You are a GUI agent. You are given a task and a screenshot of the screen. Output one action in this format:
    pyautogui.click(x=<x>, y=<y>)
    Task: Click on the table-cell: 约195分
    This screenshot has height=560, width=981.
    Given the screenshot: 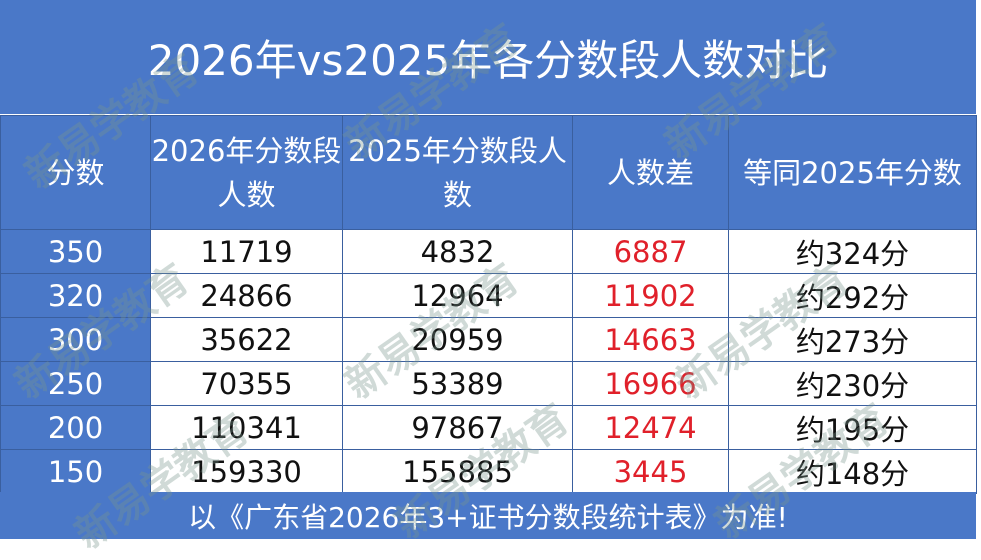 What is the action you would take?
    pyautogui.click(x=852, y=427)
    